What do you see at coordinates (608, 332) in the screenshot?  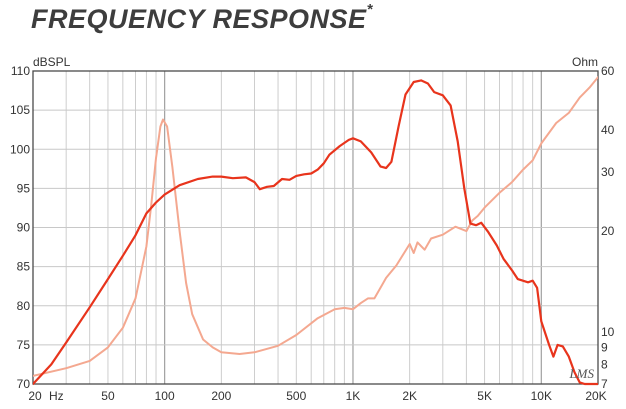 I see `y2-tick-label: 10` at bounding box center [608, 332].